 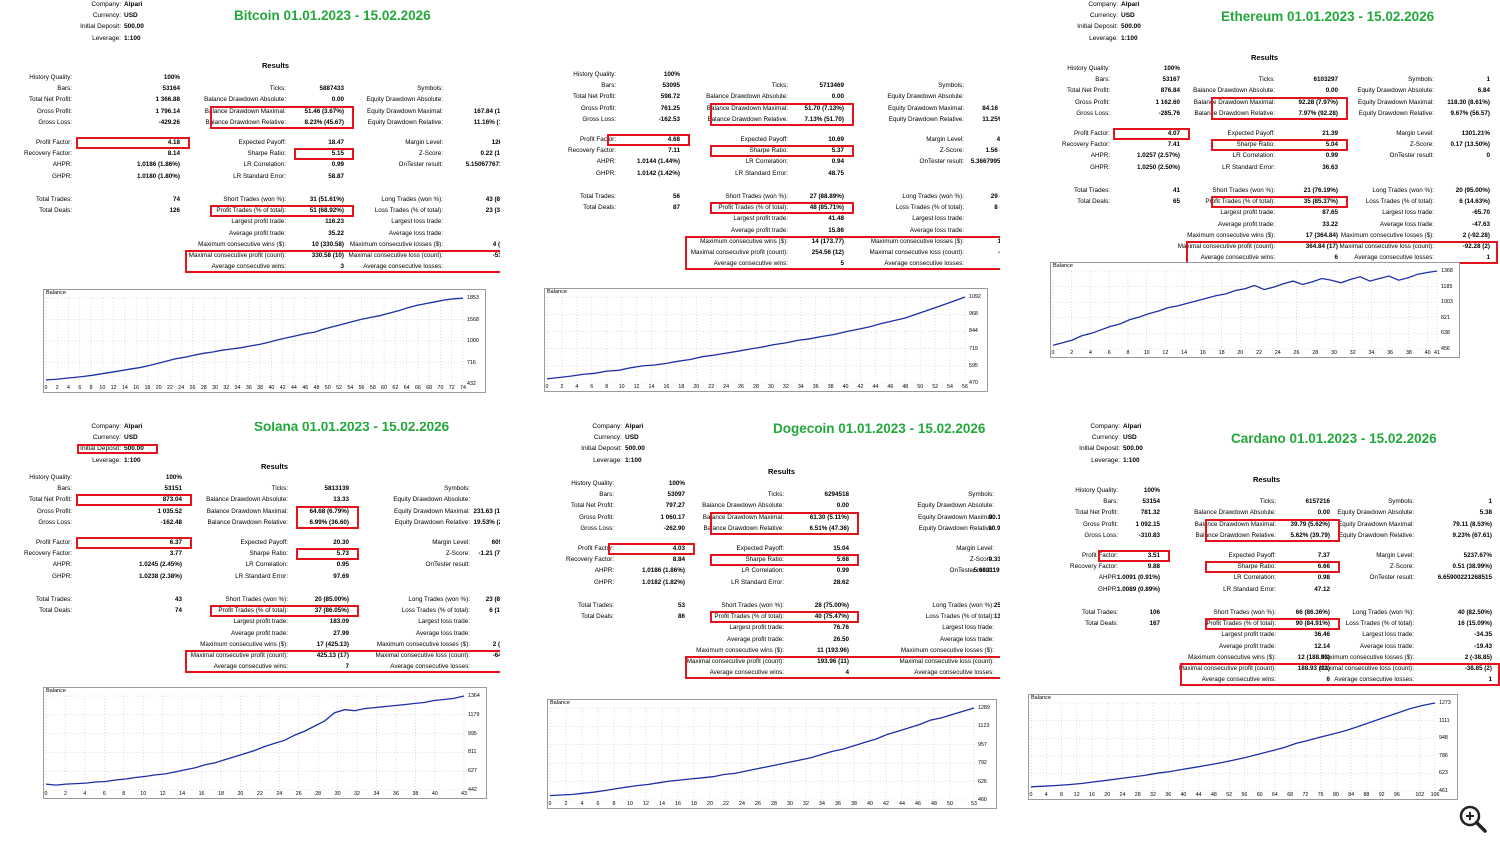 What do you see at coordinates (1247, 213) in the screenshot?
I see `stat-col2-label: Largest profit trade:` at bounding box center [1247, 213].